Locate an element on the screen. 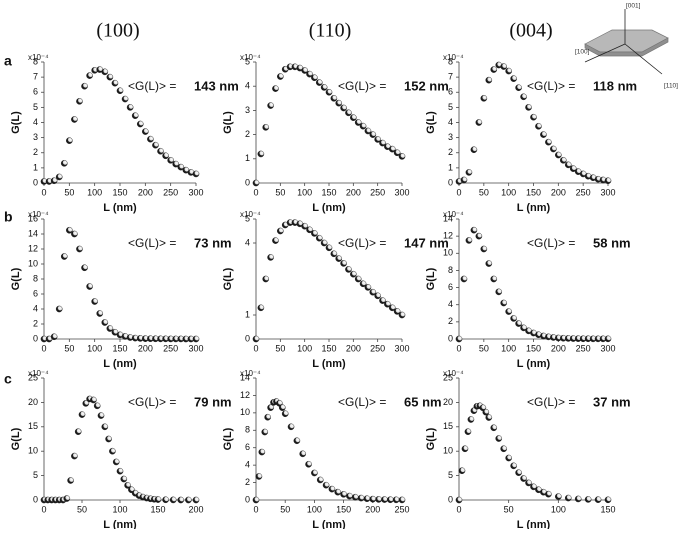  axis-arrow is located at coordinates (643, 59).